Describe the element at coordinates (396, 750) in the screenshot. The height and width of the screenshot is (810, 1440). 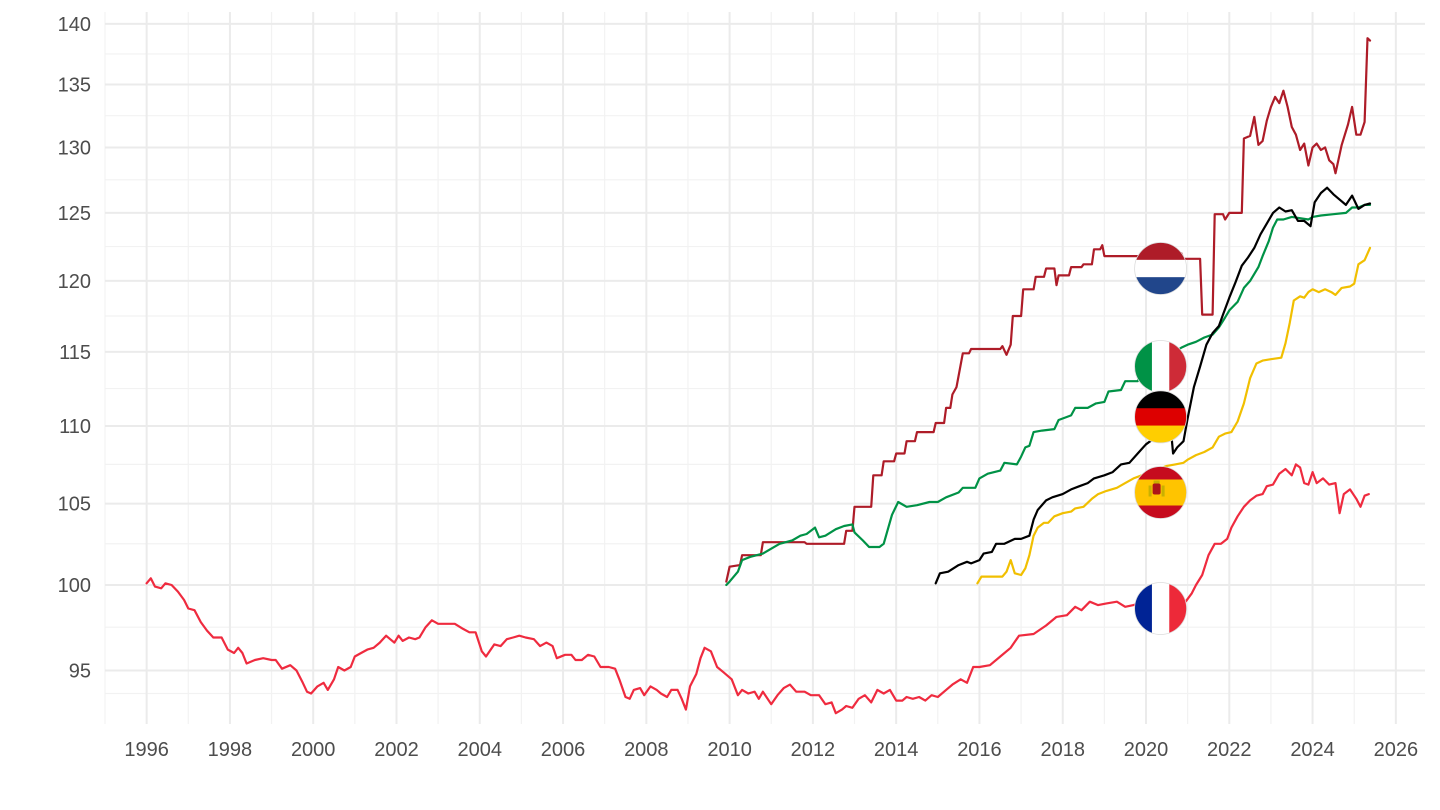
I see `x-tick-label-2002: 2002` at that location.